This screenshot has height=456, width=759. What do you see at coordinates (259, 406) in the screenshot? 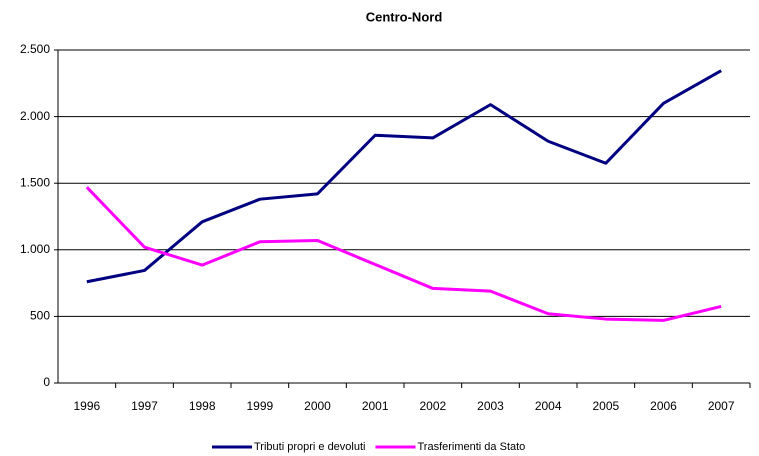
I see `x-tick-label: 1999` at bounding box center [259, 406].